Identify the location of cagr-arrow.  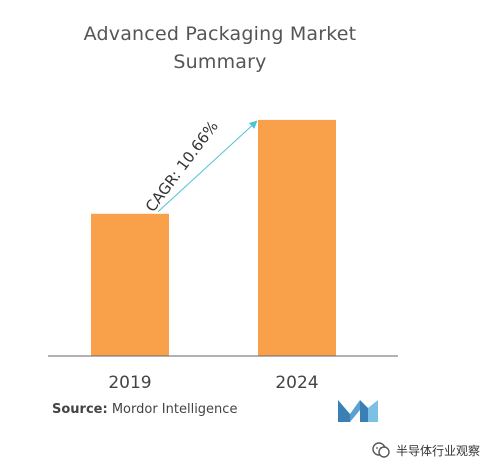
(207, 166).